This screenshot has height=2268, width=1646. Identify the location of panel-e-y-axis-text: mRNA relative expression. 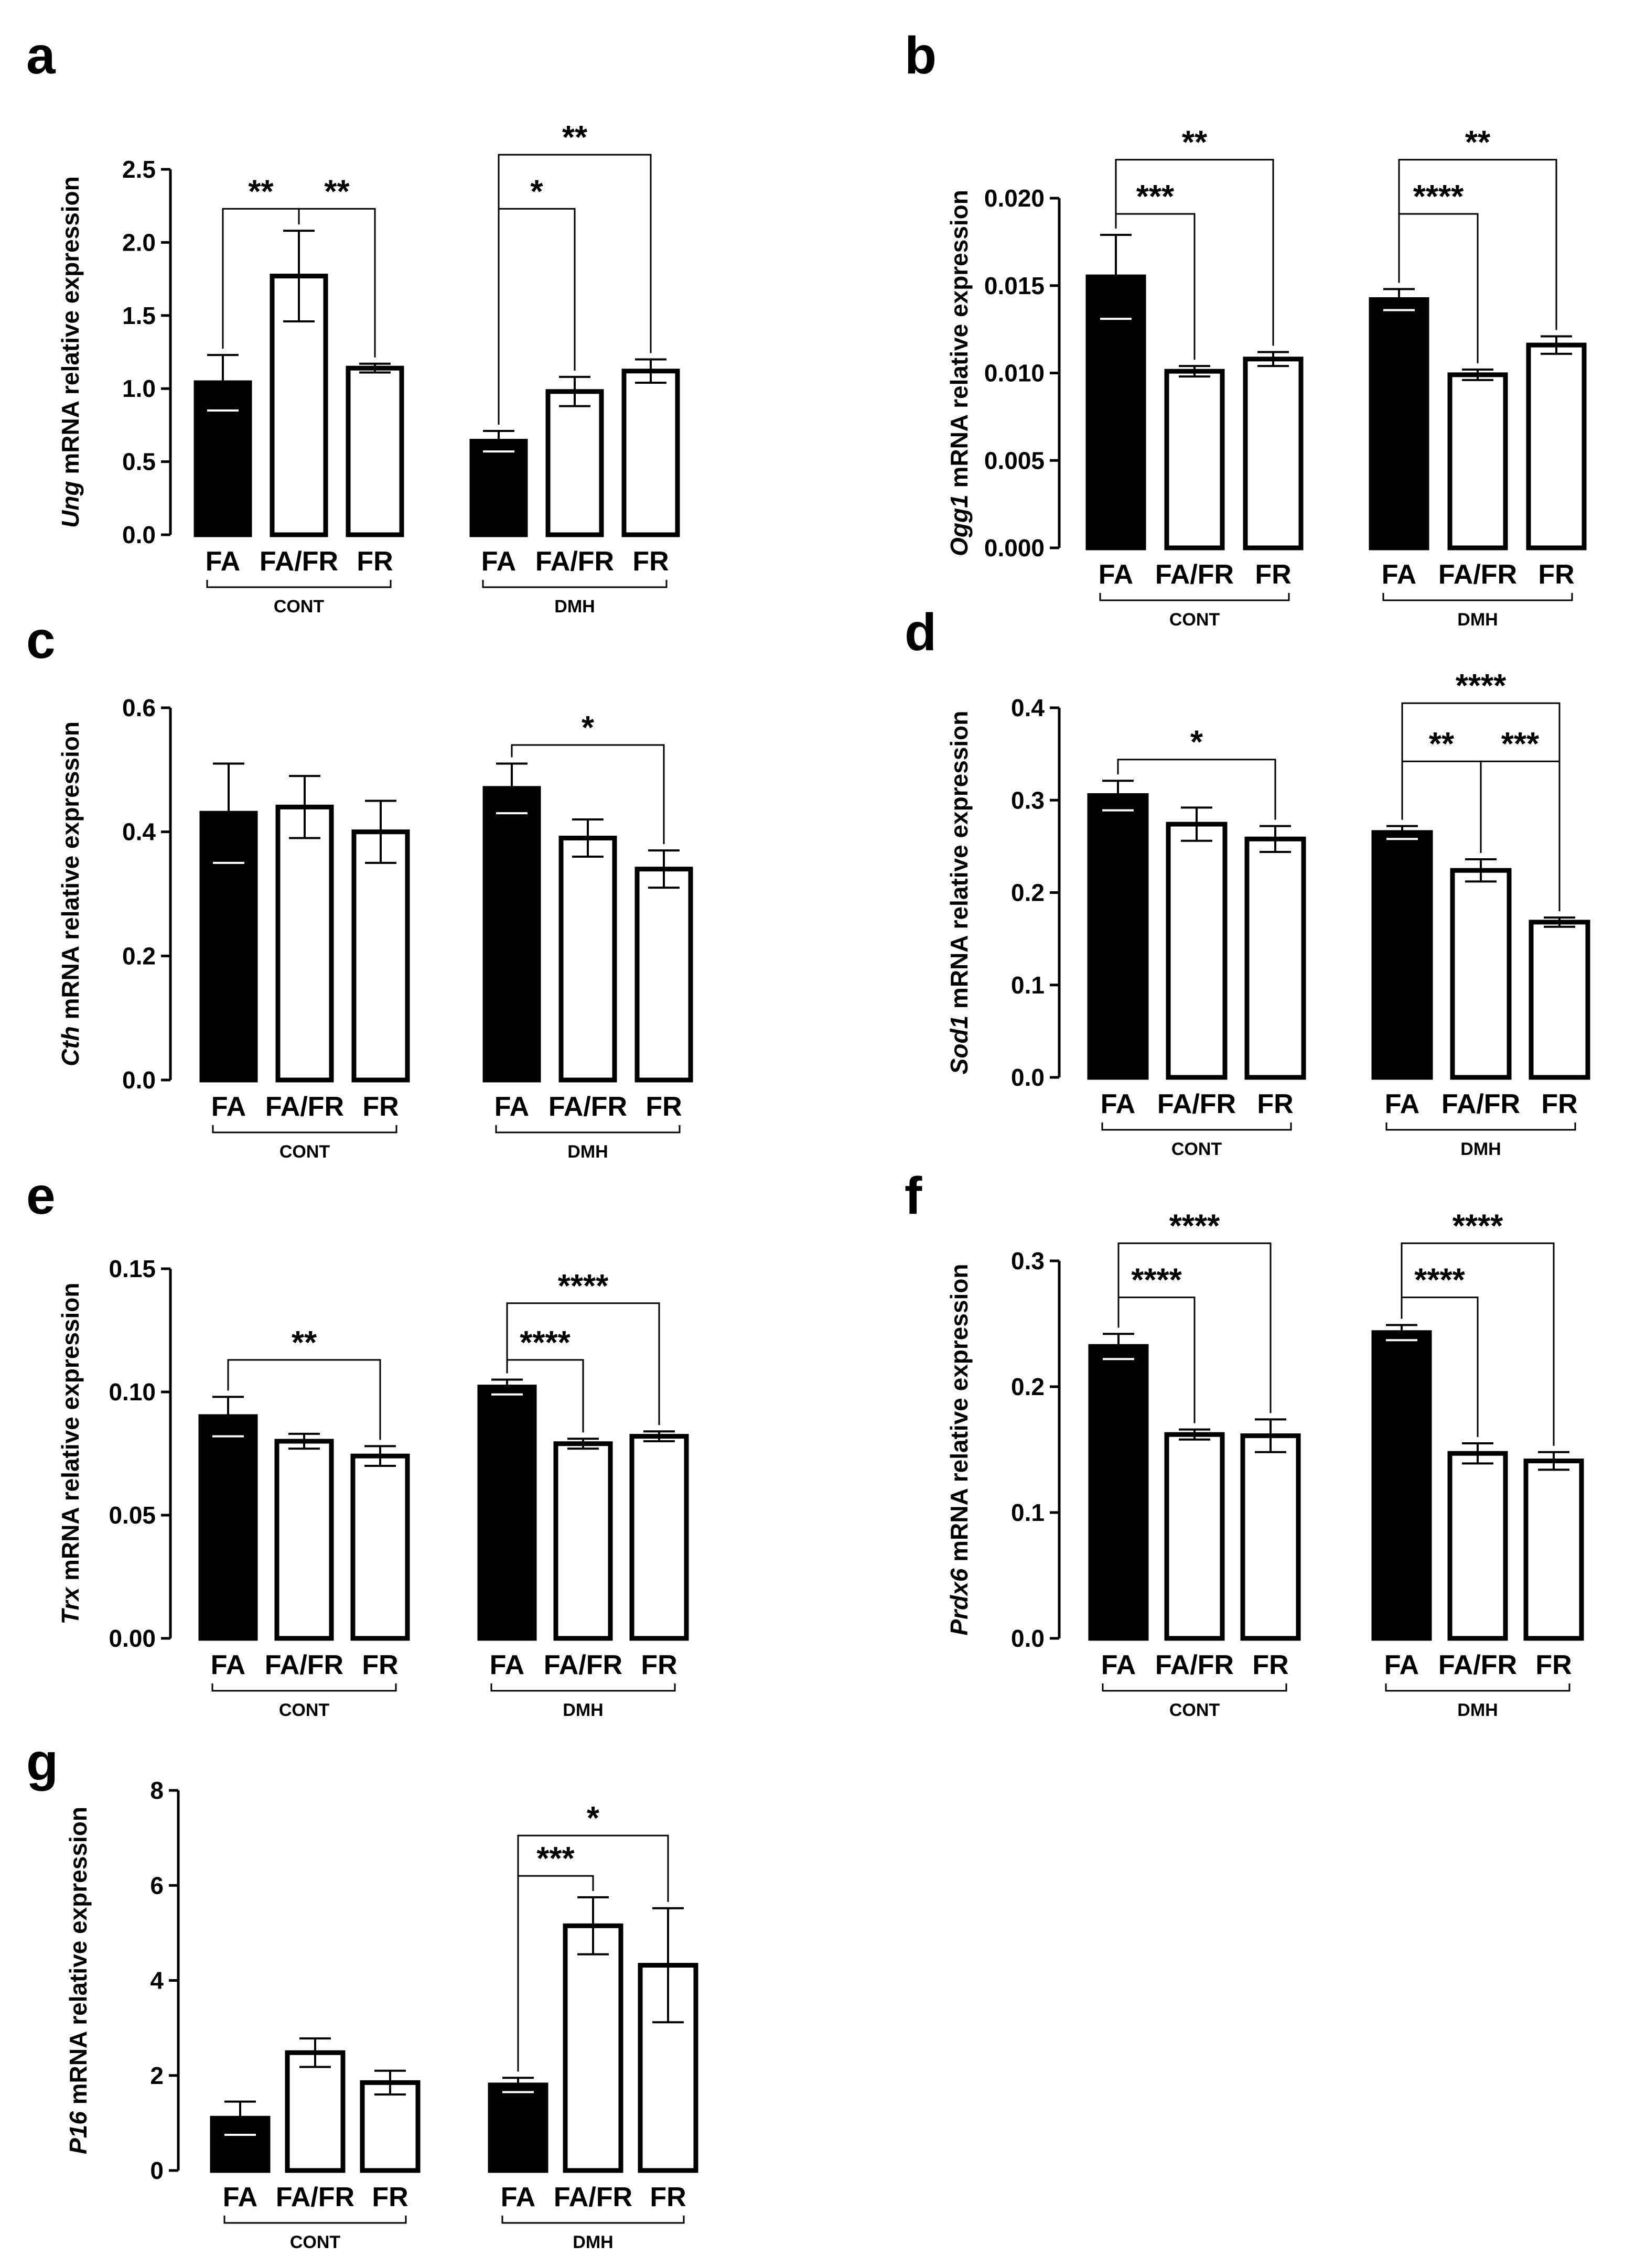
(70, 1435).